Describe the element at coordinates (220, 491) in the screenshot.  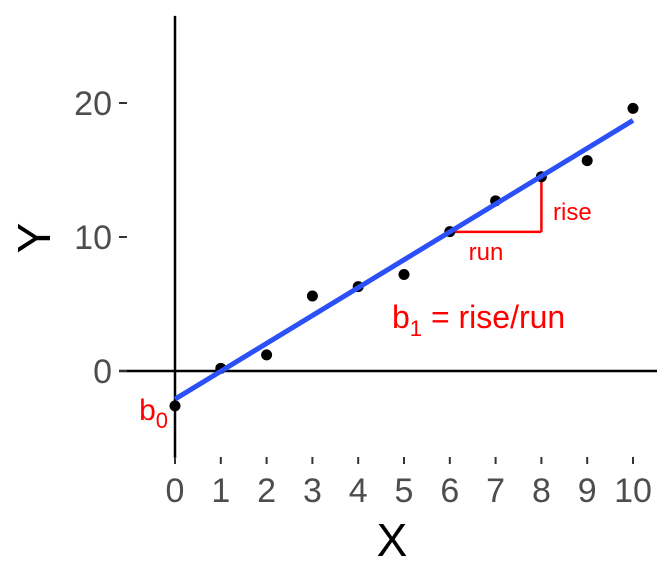
I see `x-tick-label: 1` at that location.